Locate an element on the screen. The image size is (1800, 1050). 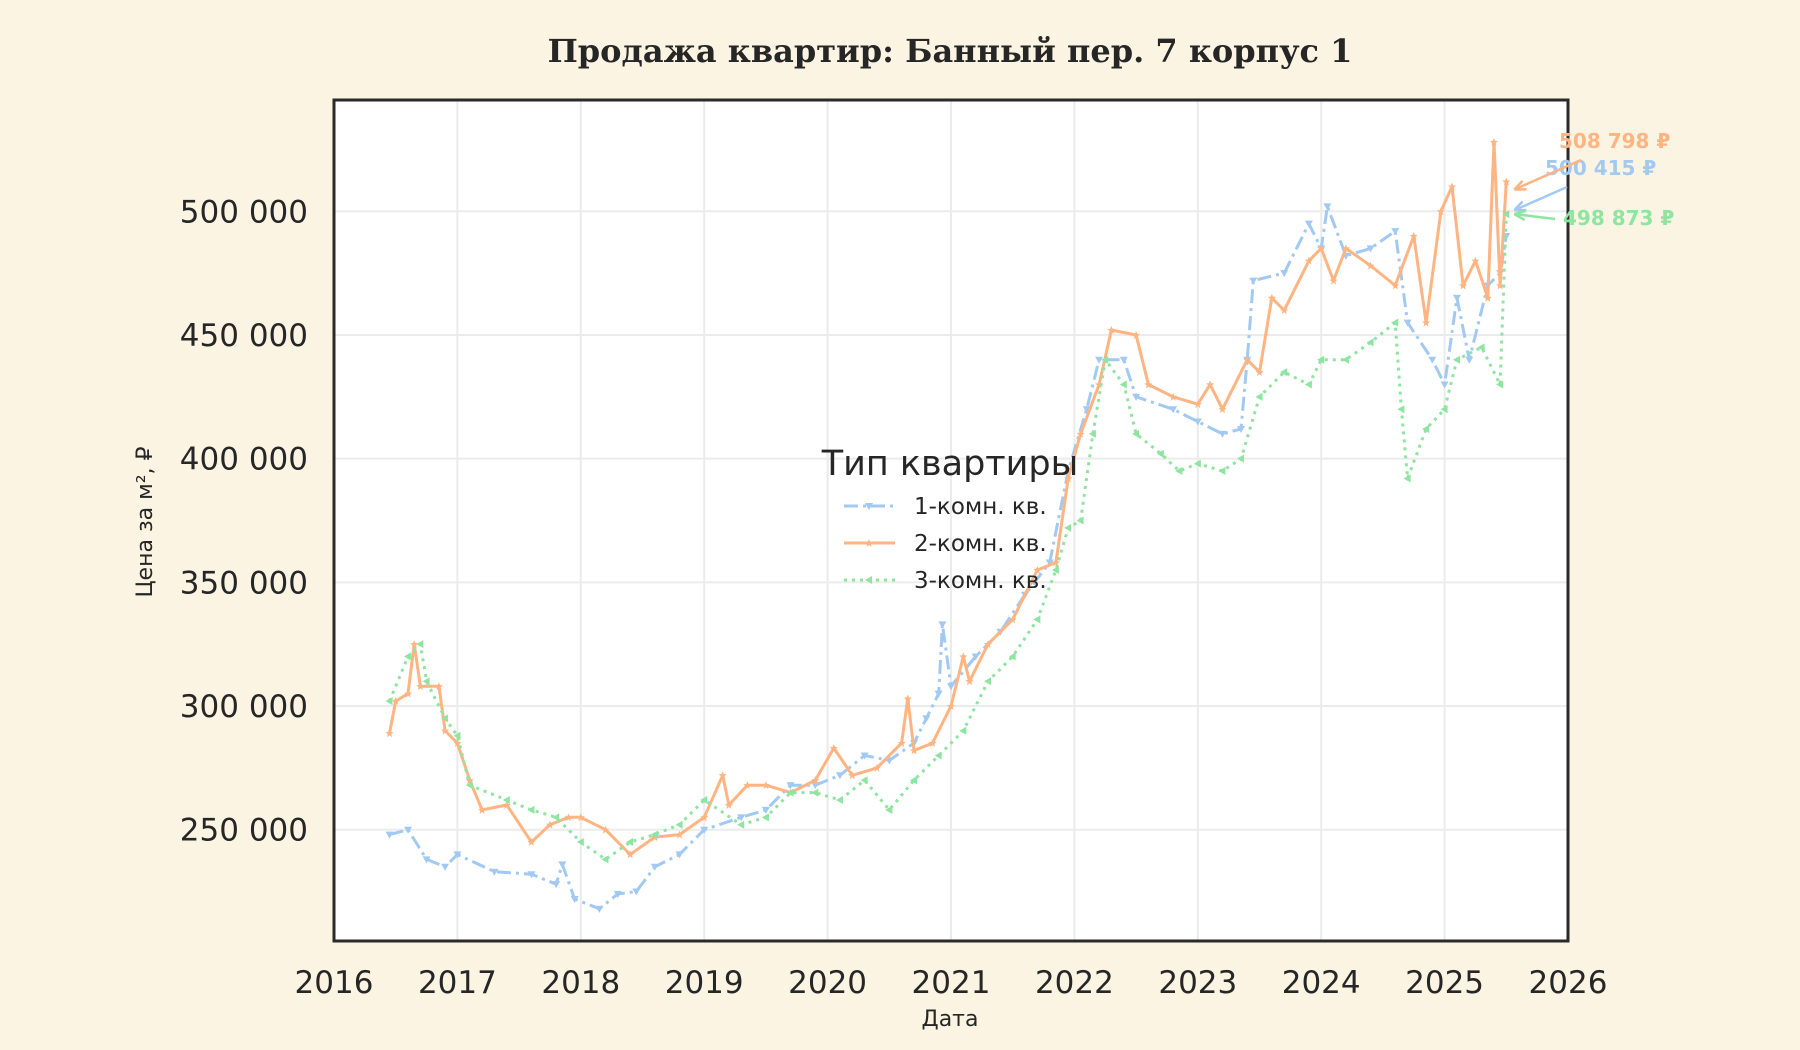
legend-title: Тип квартиры is located at coordinates (950, 464).